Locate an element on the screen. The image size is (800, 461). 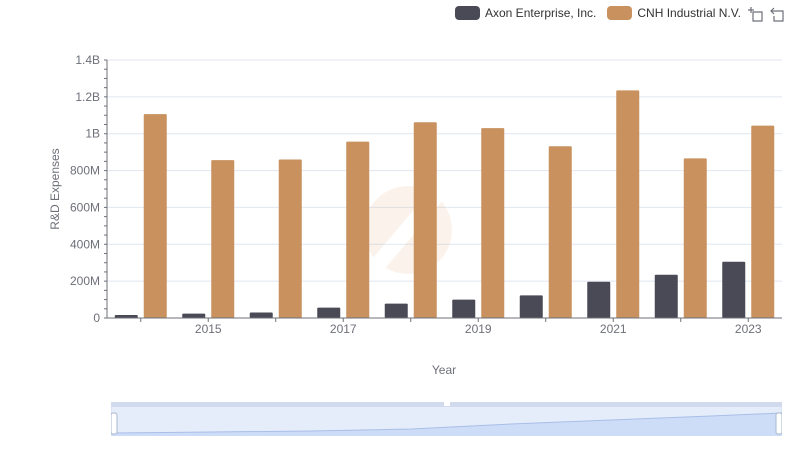
bar-cnh-2015 is located at coordinates (223, 239).